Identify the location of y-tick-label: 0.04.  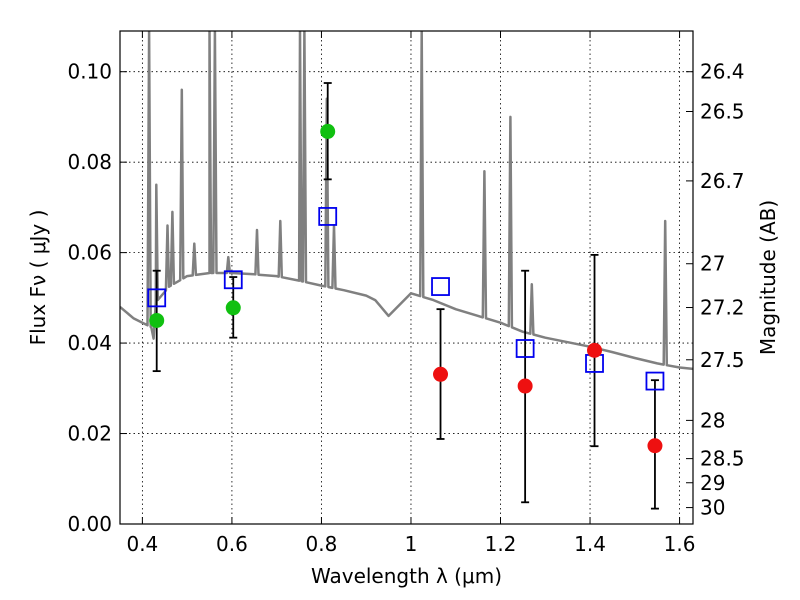
(89, 343).